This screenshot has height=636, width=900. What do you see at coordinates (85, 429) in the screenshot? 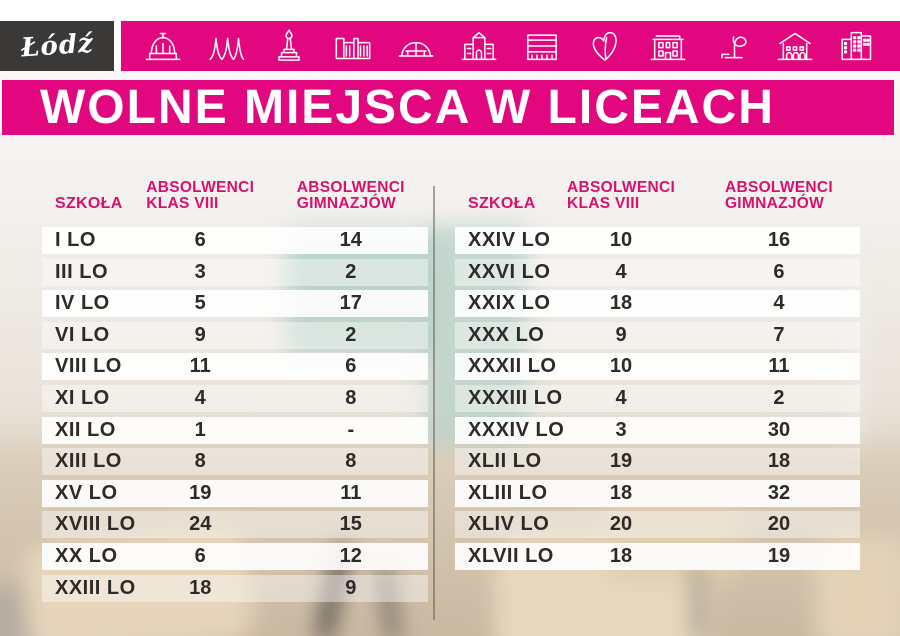
I see `school-cell: XII LO` at bounding box center [85, 429].